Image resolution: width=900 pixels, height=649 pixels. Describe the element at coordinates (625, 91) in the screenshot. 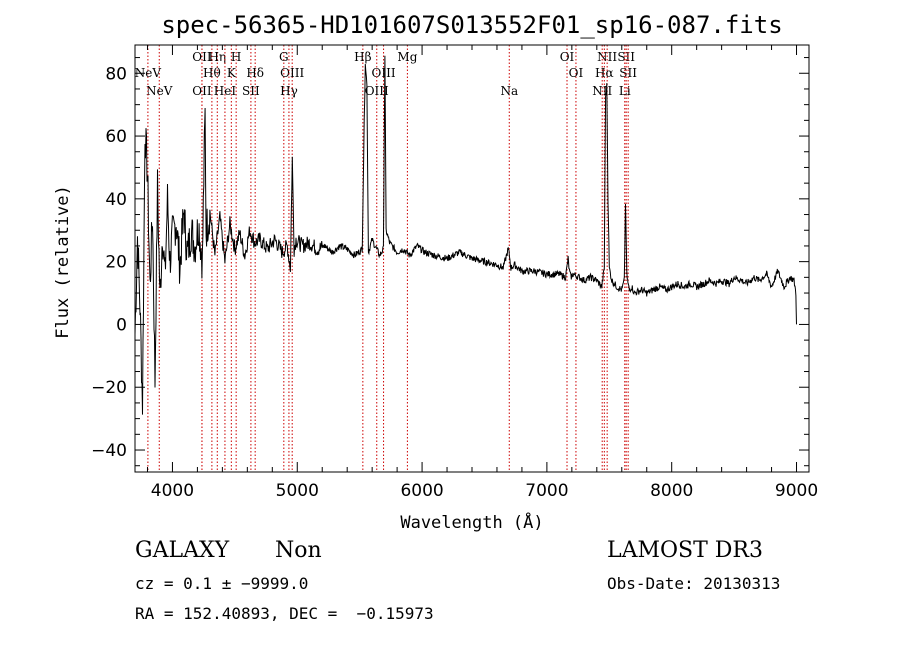

I see `line-marker-label: Li` at that location.